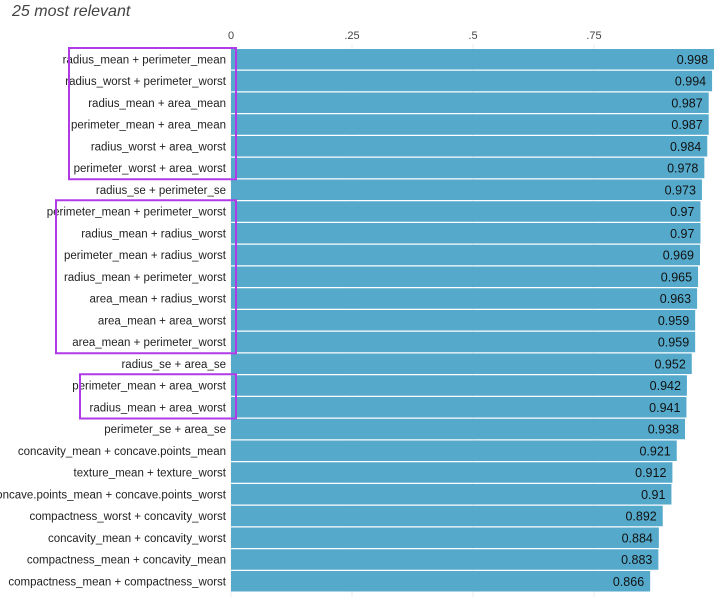 The image size is (727, 609). What do you see at coordinates (676, 277) in the screenshot?
I see `value-label: 0.965` at bounding box center [676, 277].